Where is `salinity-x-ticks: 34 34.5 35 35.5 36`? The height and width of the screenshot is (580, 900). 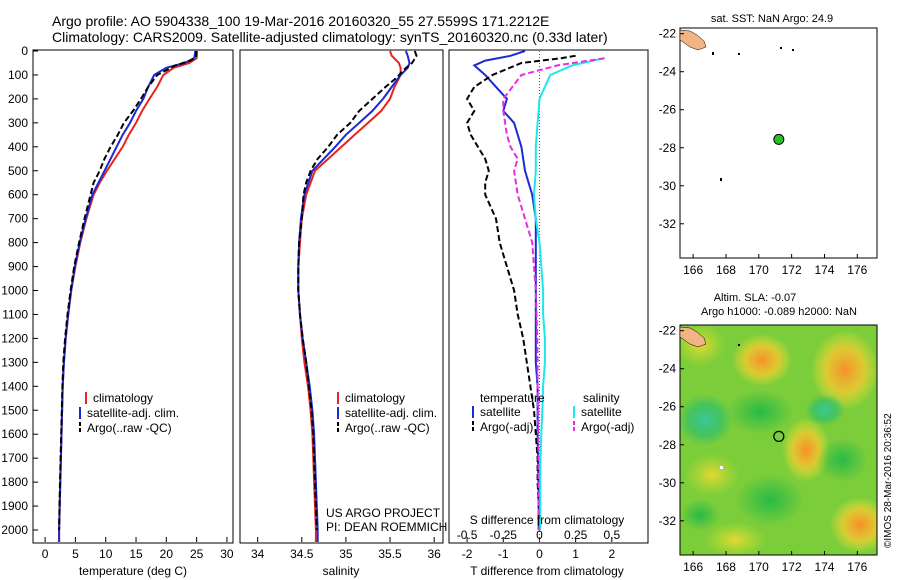
salinity-x-ticks: 34 34.5 35 35.5 36 is located at coordinates (346, 549).